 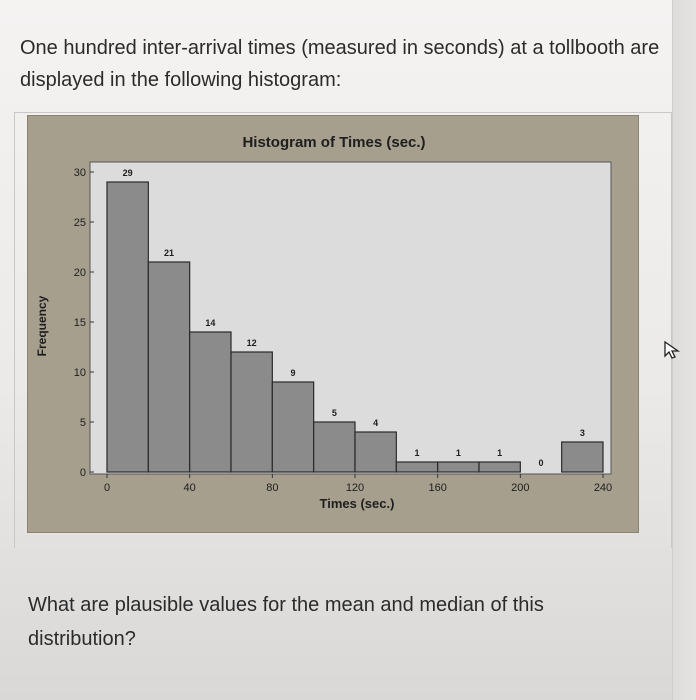 I want to click on y-tick-label: 25, so click(x=80, y=223).